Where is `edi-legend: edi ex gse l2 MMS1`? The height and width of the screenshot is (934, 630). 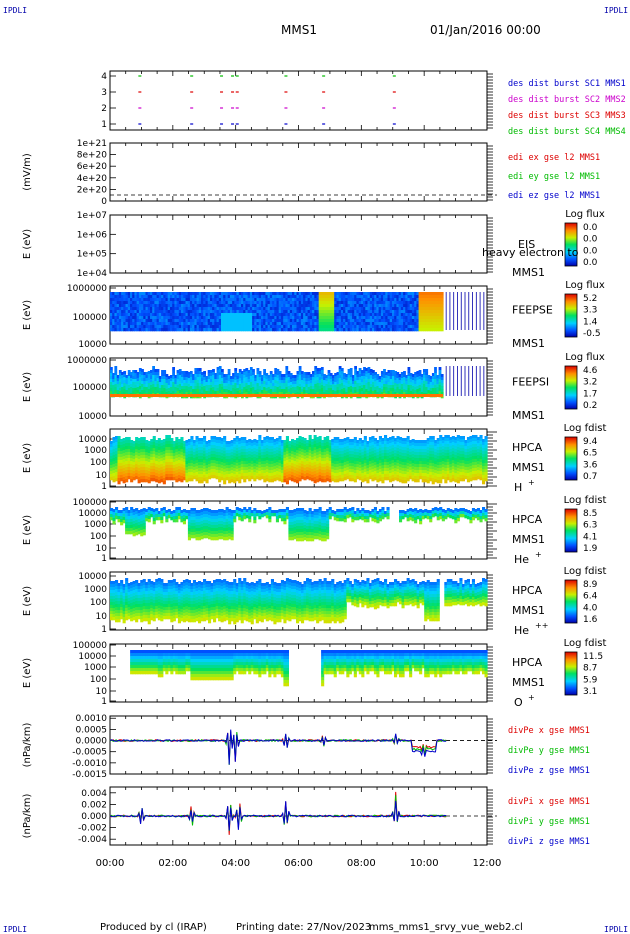 edi-legend: edi ex gse l2 MMS1 is located at coordinates (554, 158).